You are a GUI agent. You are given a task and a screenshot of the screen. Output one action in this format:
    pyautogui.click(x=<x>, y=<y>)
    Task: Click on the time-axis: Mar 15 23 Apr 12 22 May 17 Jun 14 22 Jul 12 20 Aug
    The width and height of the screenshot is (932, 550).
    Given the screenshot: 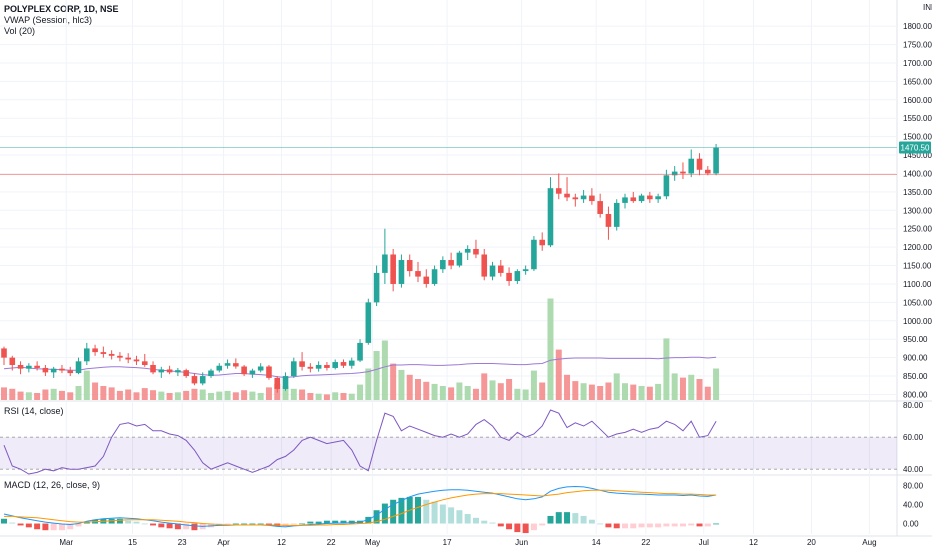 What is the action you would take?
    pyautogui.click(x=467, y=542)
    